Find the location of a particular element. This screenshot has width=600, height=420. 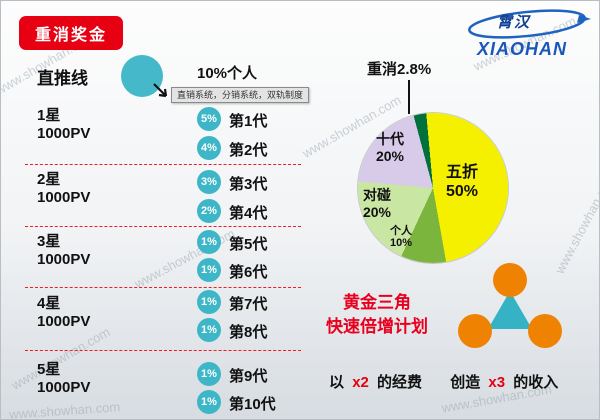

star-level: 5星 1000PV is located at coordinates (63, 379).